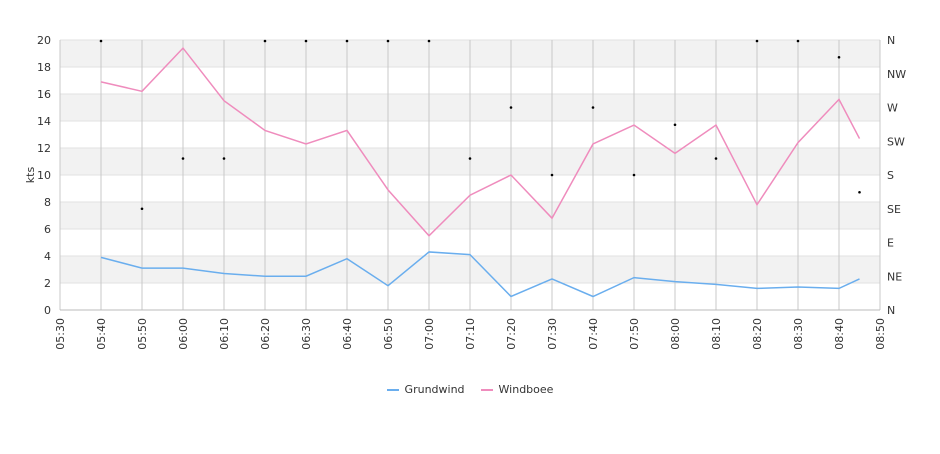 The width and height of the screenshot is (940, 454). Describe the element at coordinates (60, 334) in the screenshot. I see `x-tick-label: 05:30` at that location.